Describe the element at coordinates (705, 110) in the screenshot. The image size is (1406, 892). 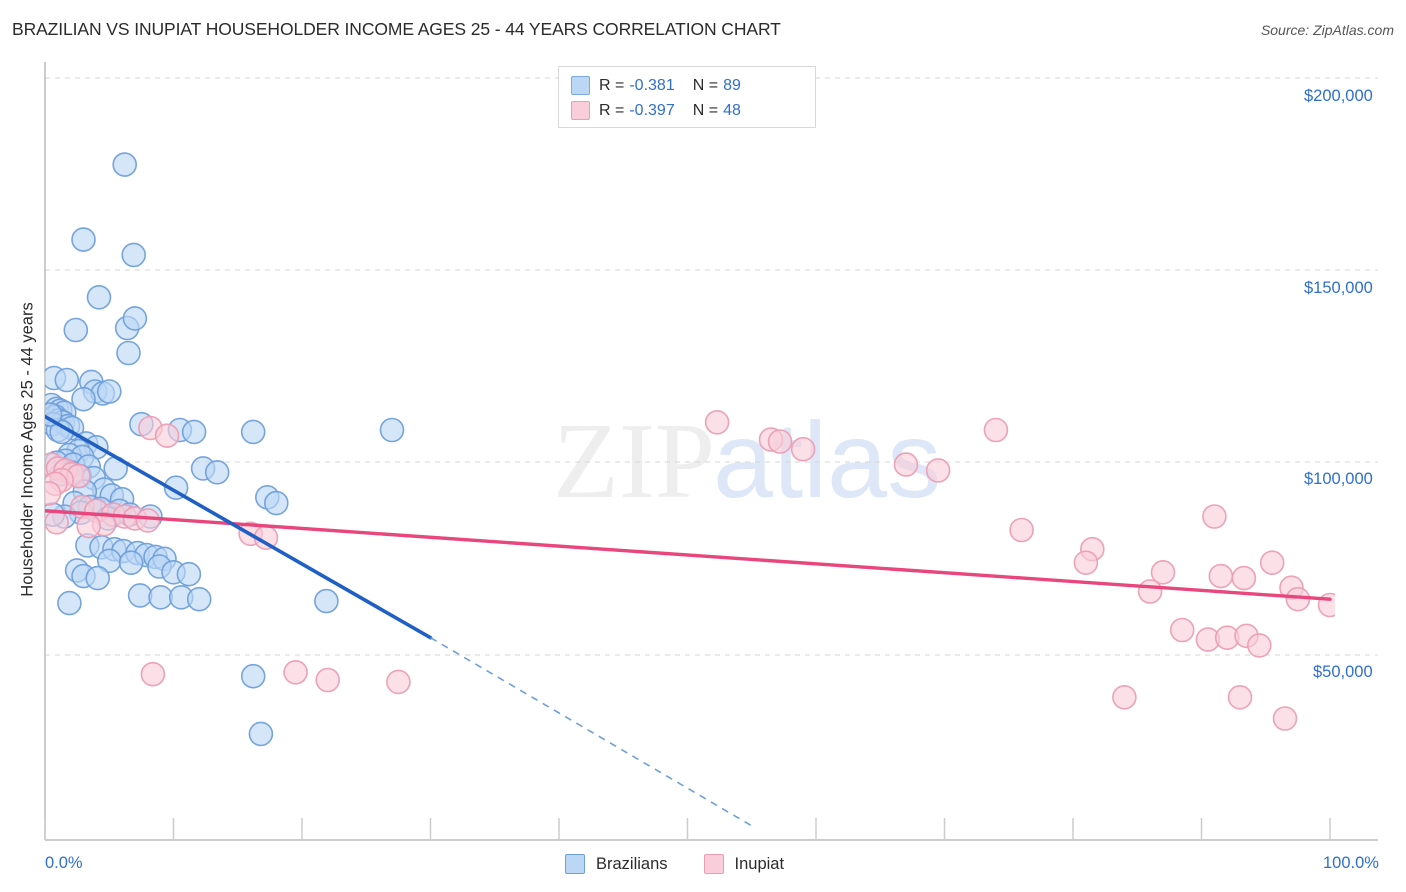
I see `stats-n-key-inupiat: N =` at that location.